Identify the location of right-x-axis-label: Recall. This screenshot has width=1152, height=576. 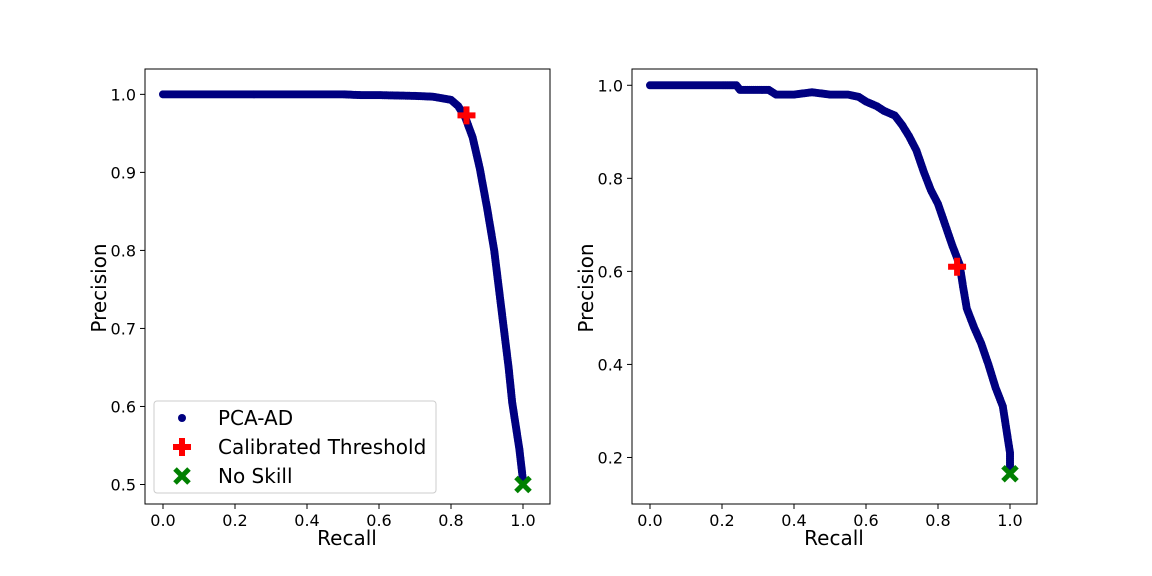
(834, 538).